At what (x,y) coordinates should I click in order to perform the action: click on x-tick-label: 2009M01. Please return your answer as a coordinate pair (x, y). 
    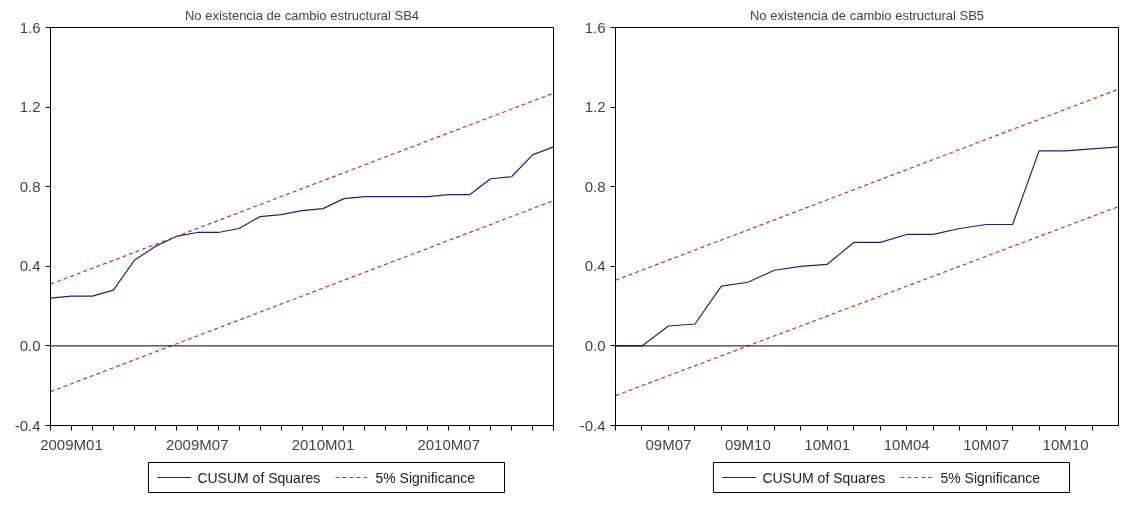
    Looking at the image, I should click on (71, 444).